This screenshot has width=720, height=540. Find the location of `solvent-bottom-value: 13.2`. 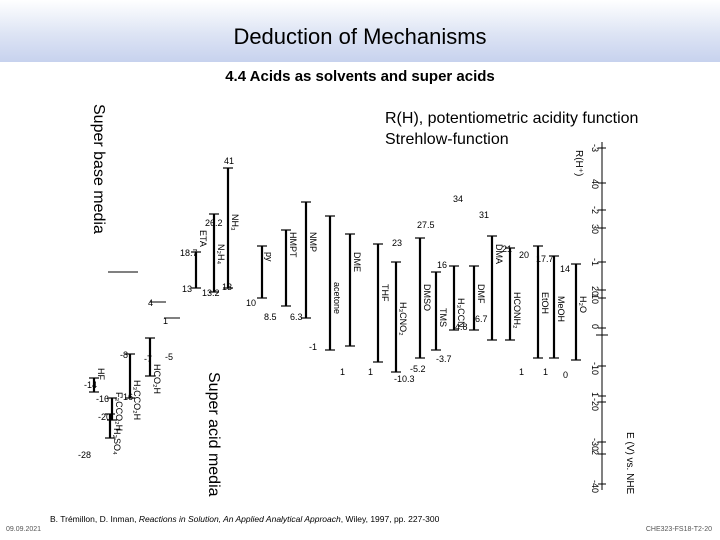

solvent-bottom-value: 13.2 is located at coordinates (211, 293).